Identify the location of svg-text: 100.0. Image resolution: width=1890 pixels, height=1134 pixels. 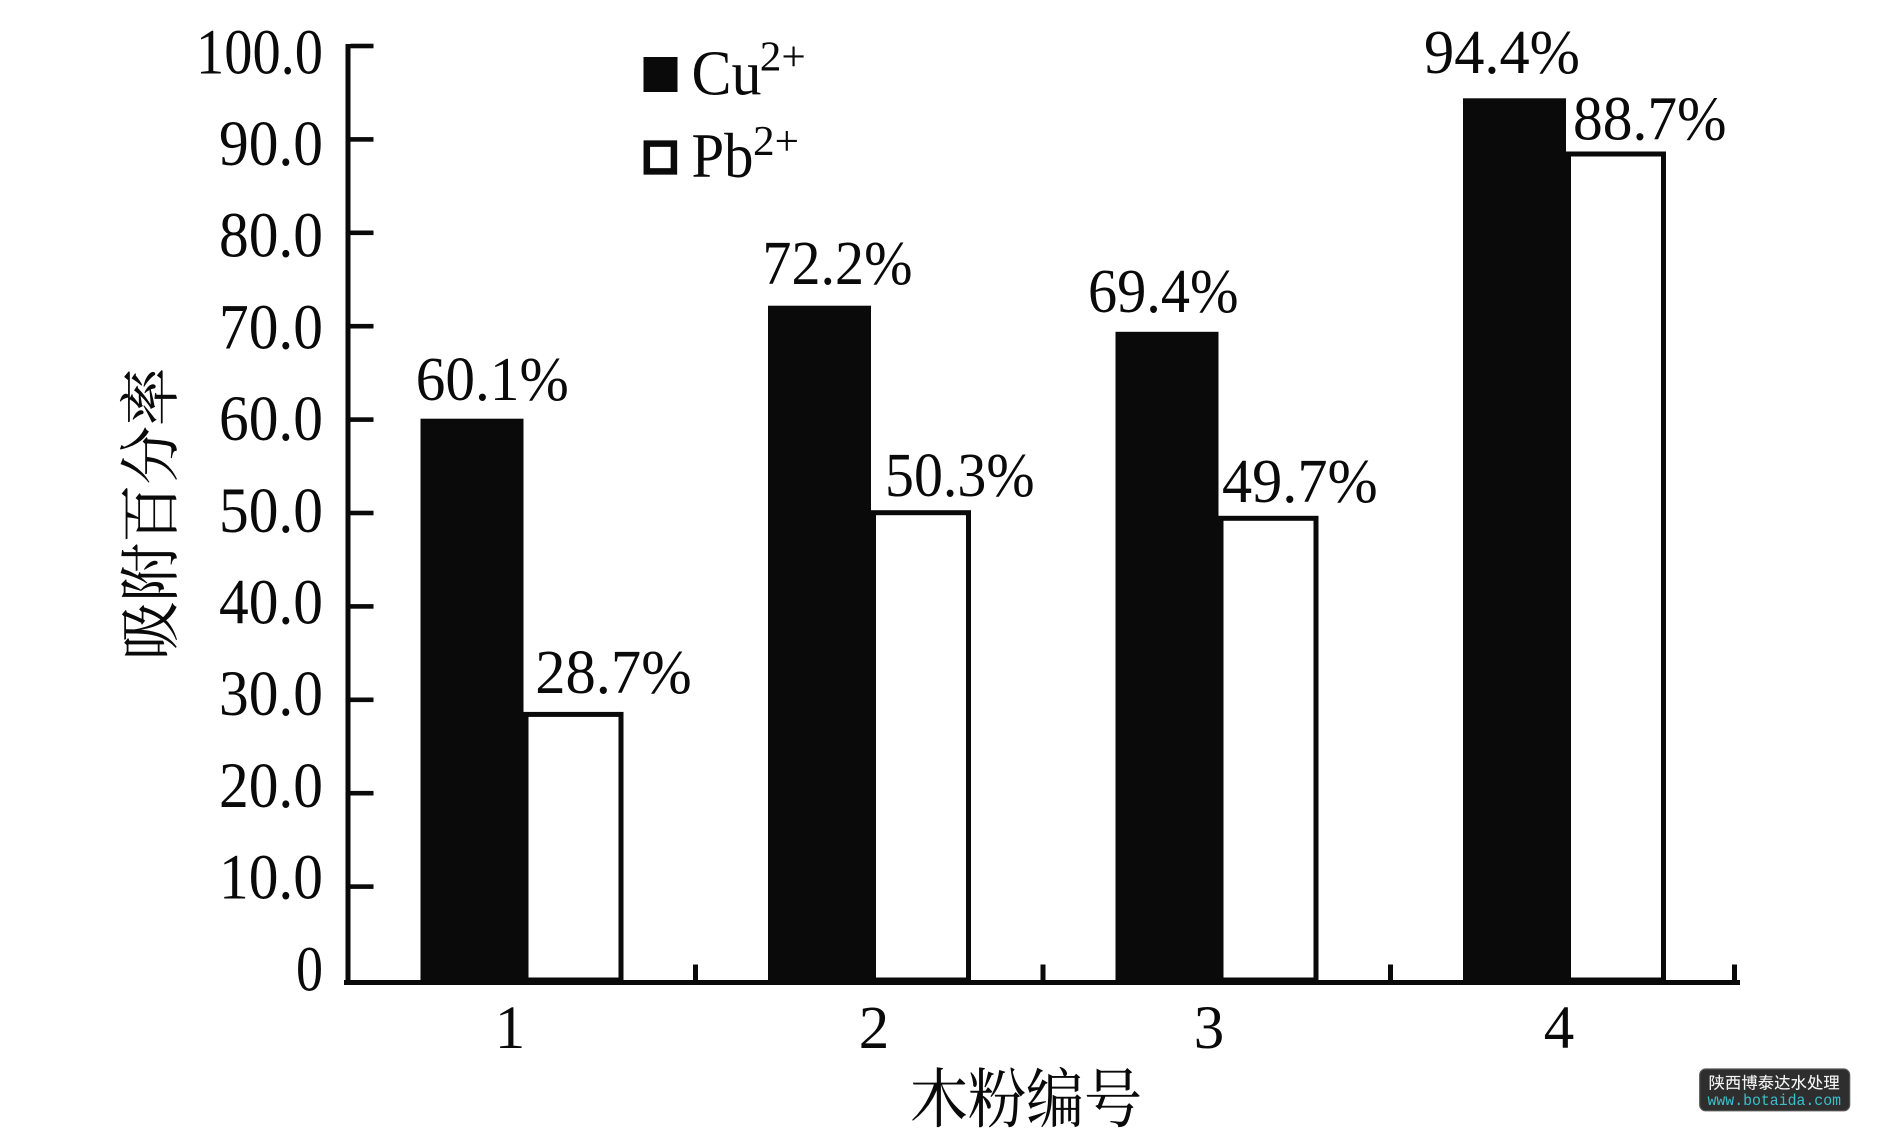
(259, 52).